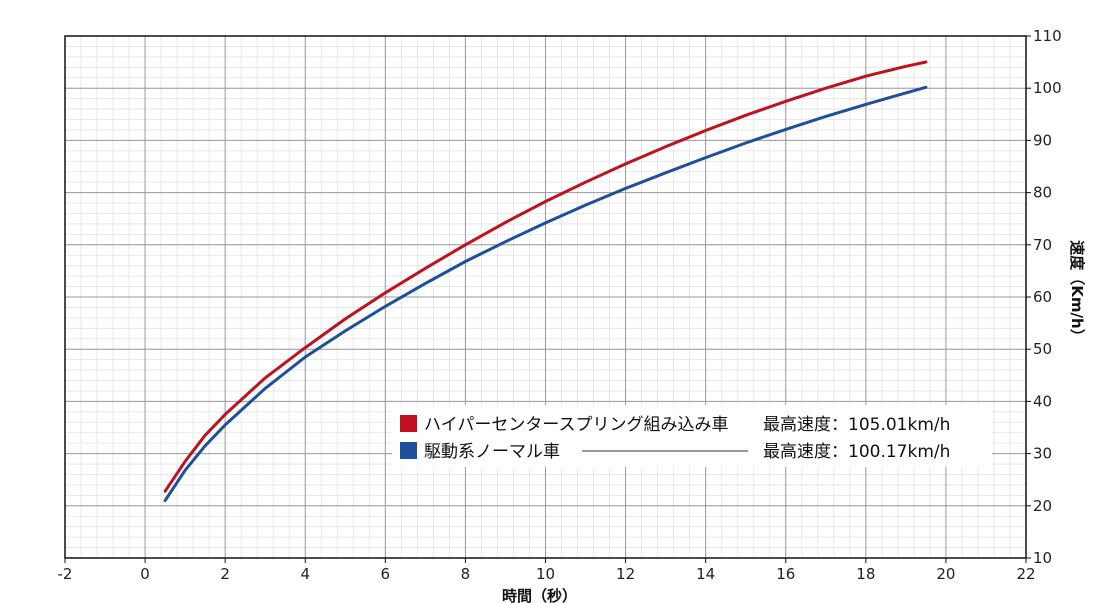  Describe the element at coordinates (1047, 88) in the screenshot. I see `y-tick-label: 100` at that location.